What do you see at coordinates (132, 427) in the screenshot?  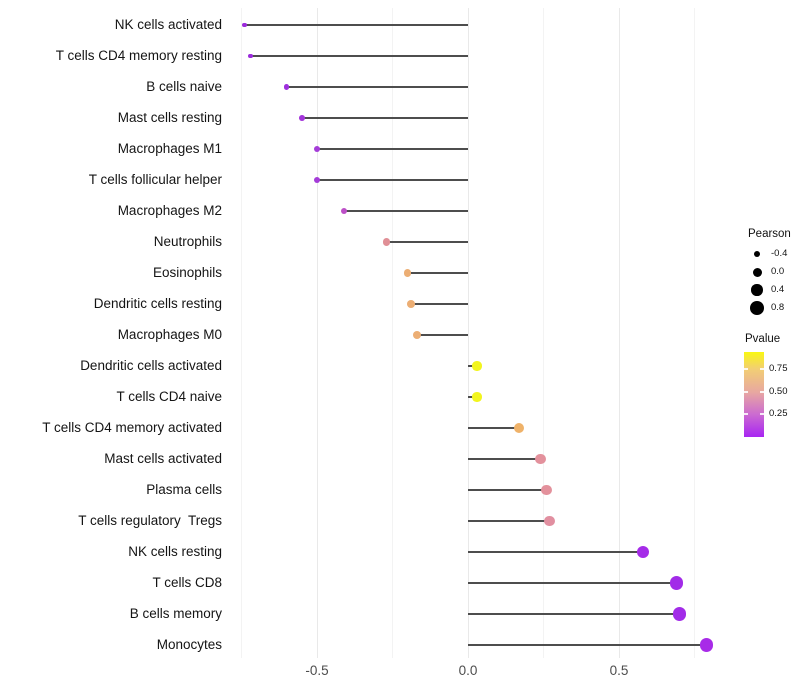 I see `category-label: T cells CD4 memory activated` at bounding box center [132, 427].